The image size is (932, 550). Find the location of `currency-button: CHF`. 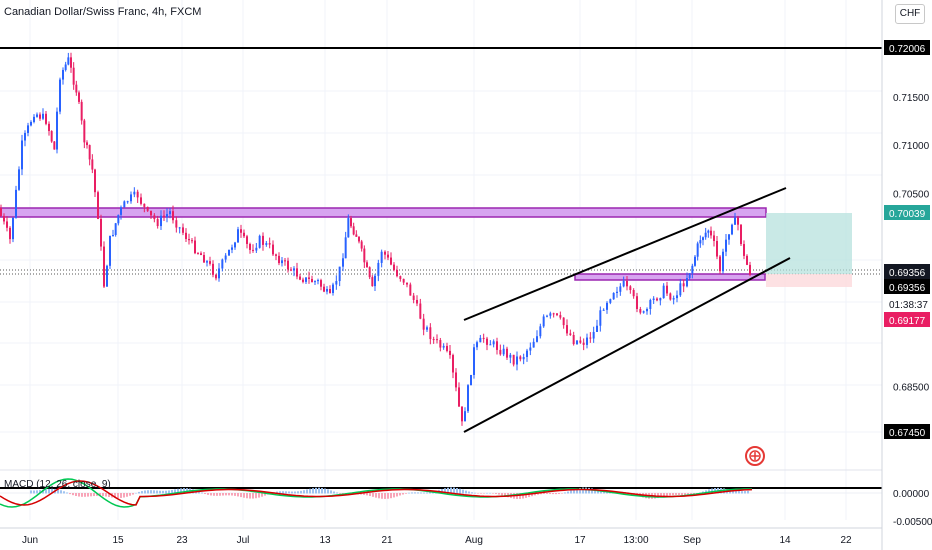

currency-button: CHF is located at coordinates (910, 14).